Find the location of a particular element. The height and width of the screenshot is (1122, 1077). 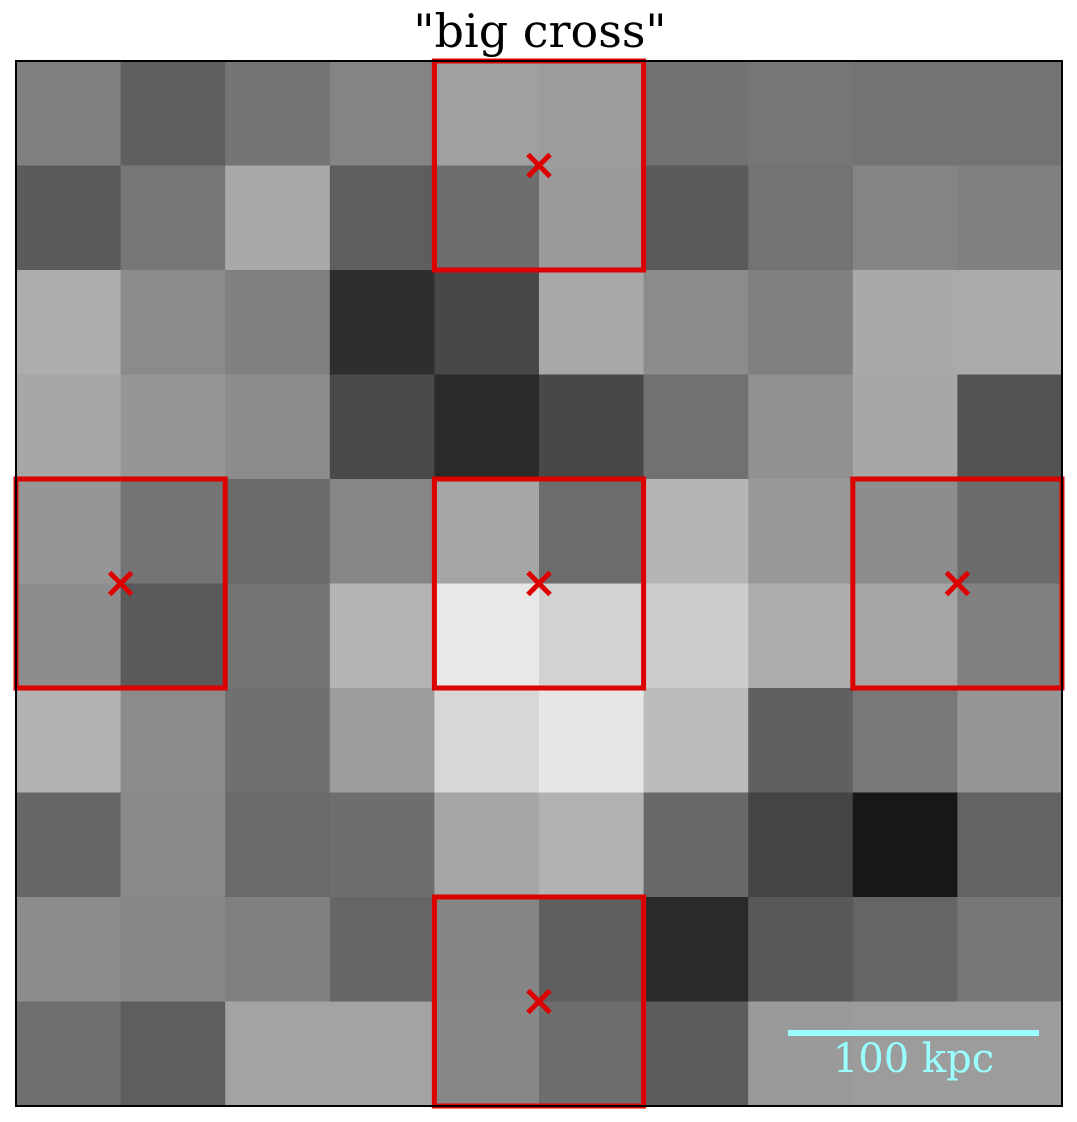

title: "big cross" is located at coordinates (539, 31).